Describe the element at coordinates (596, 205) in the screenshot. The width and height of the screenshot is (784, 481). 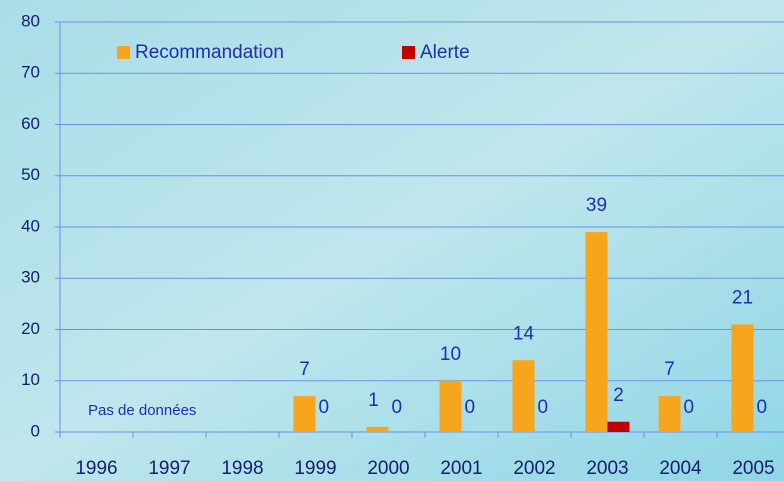
I see `data-label: 39` at that location.